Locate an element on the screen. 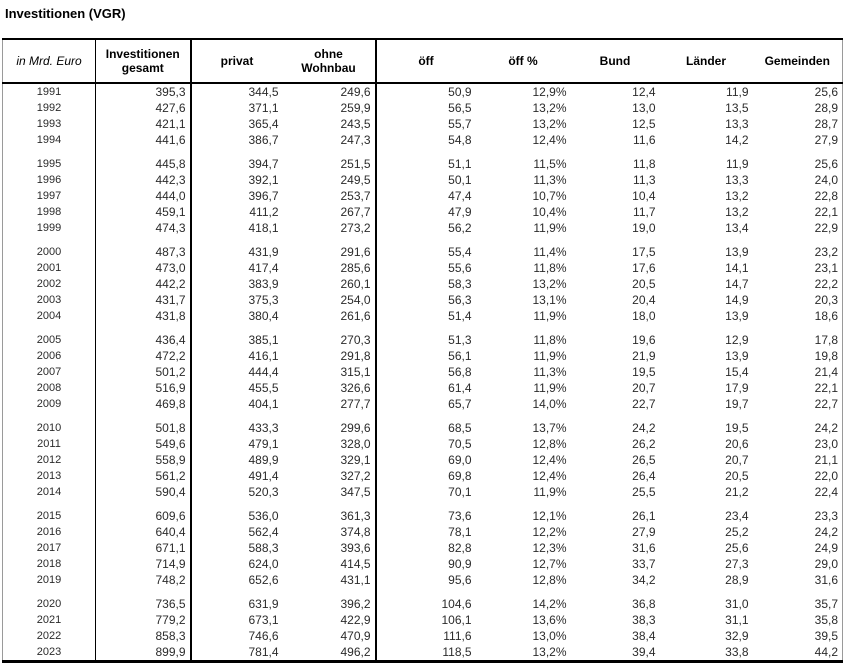 The image size is (844, 670). value-cell: 24,9 is located at coordinates (826, 548).